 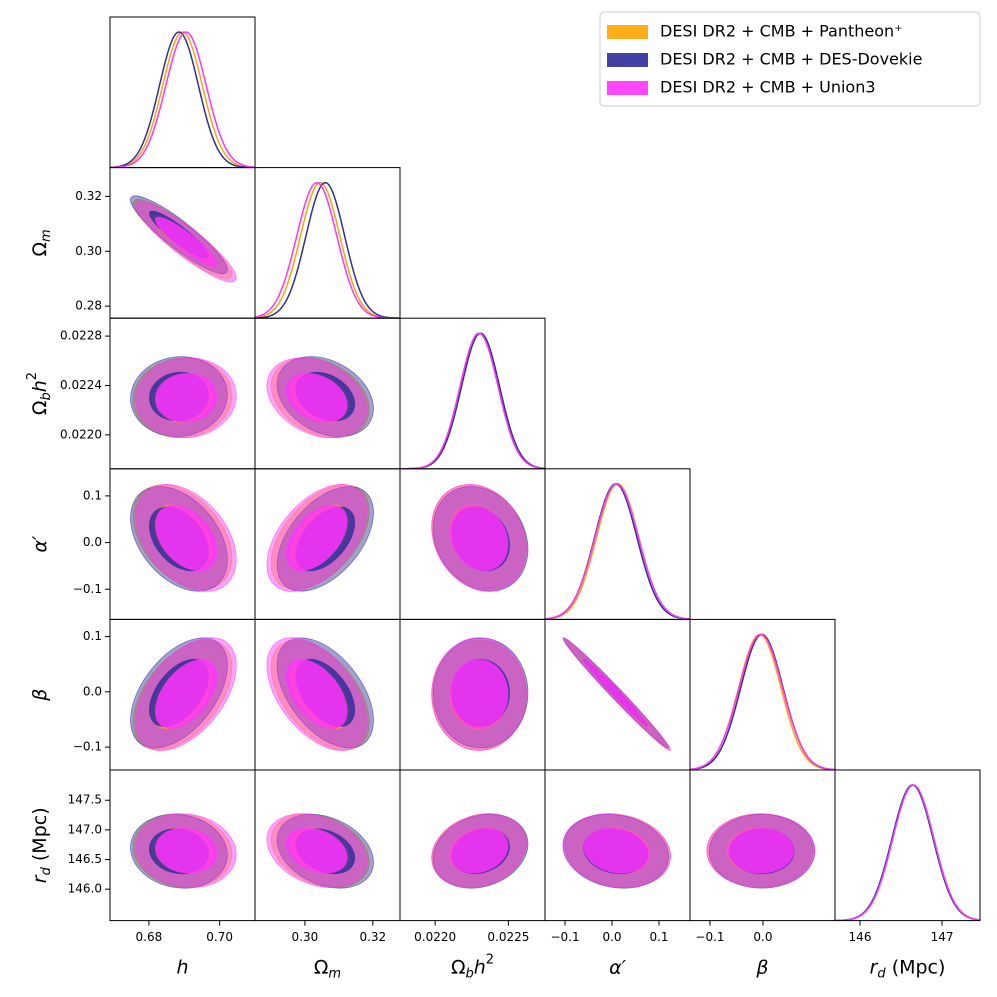 I want to click on y-tick-label: 0.0, so click(x=92, y=691).